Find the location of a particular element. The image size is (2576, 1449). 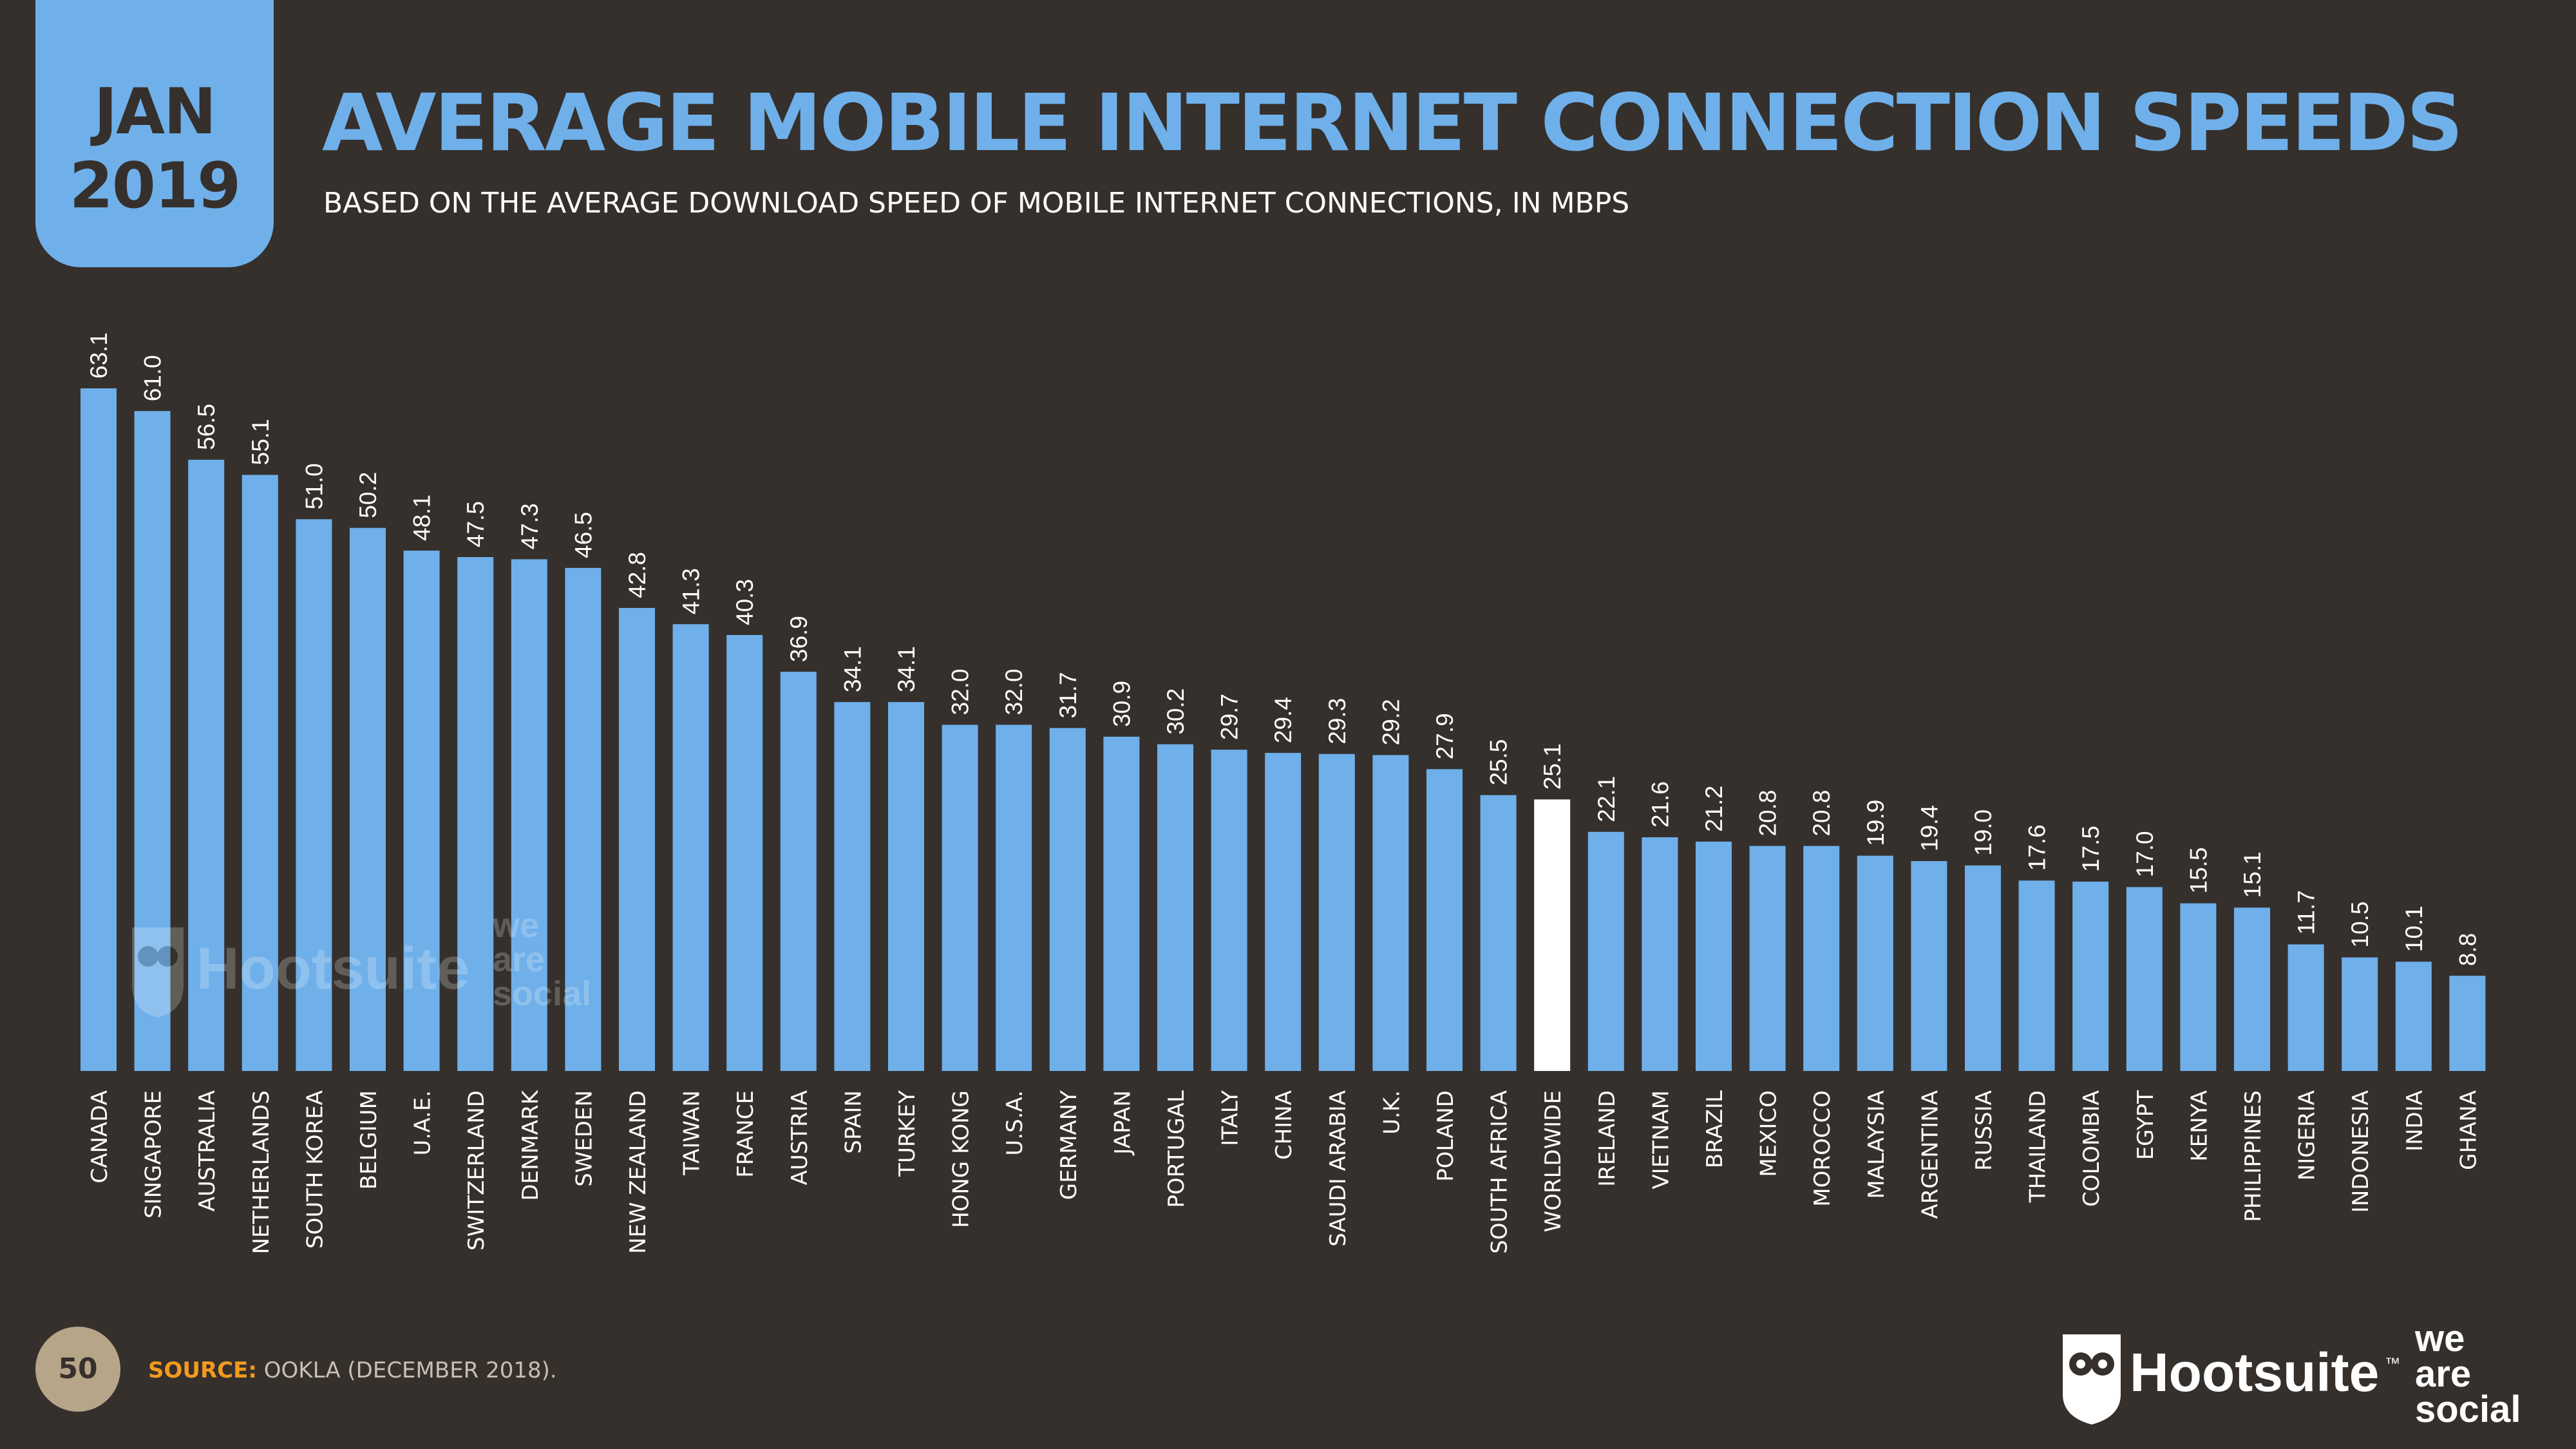

category-label: SAUDI ARABIA is located at coordinates (1338, 1168).